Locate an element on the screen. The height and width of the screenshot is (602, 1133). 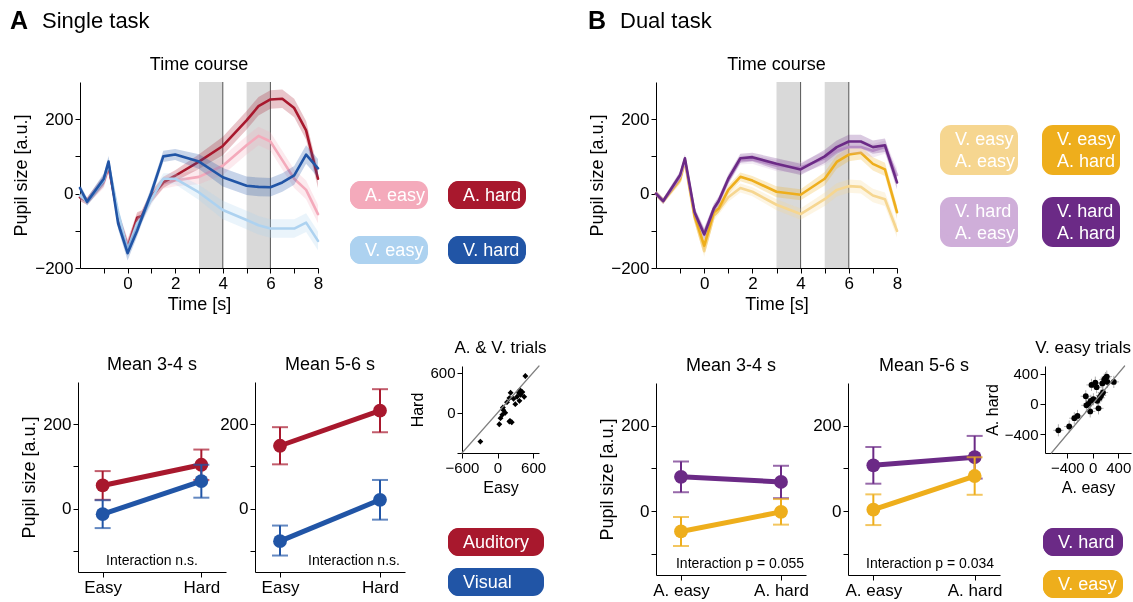
text: Single task is located at coordinates (96, 21).